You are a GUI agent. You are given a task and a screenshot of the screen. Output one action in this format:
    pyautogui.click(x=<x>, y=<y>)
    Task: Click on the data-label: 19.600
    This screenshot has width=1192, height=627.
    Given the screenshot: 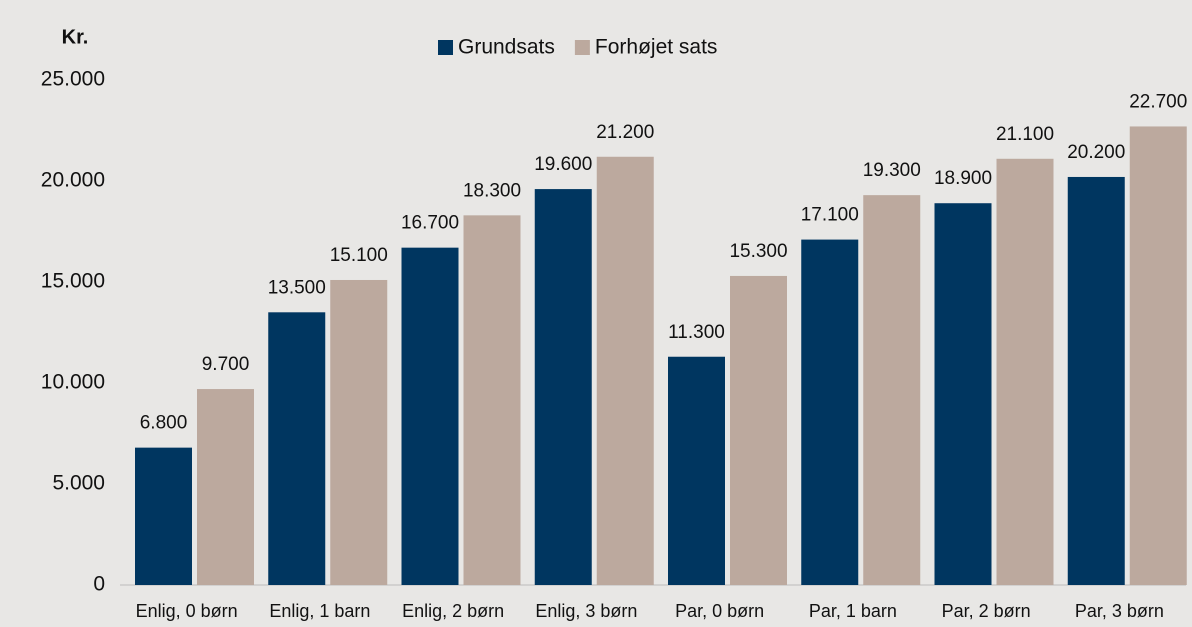 What is the action you would take?
    pyautogui.click(x=563, y=164)
    